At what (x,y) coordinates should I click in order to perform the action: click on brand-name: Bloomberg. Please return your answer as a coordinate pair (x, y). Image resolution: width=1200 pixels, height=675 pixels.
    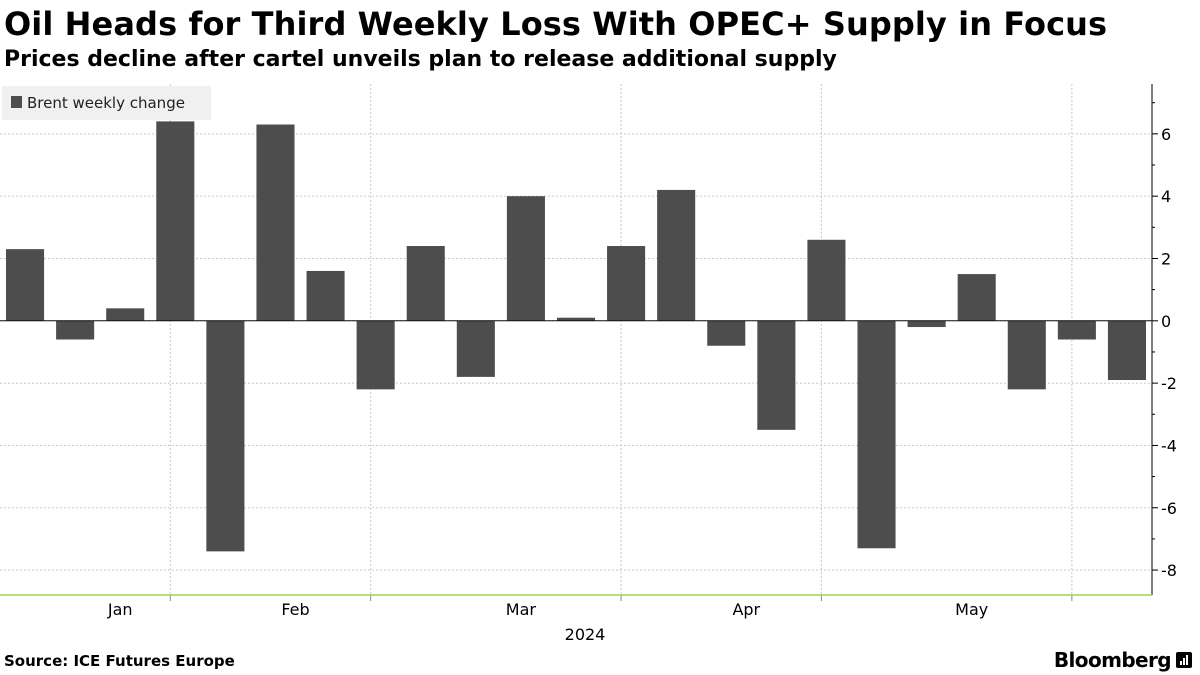
    Looking at the image, I should click on (1112, 660).